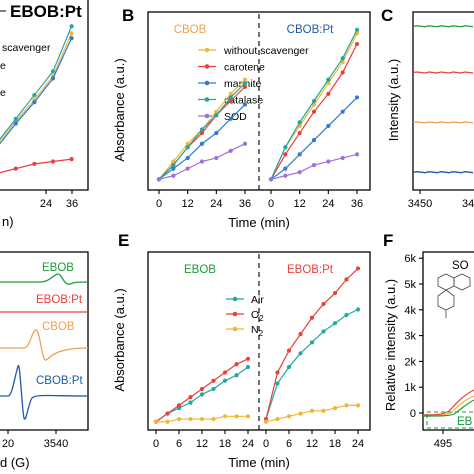 Image resolution: width=474 pixels, height=474 pixels. I want to click on panel-f-trace-yellow, so click(448, 406).